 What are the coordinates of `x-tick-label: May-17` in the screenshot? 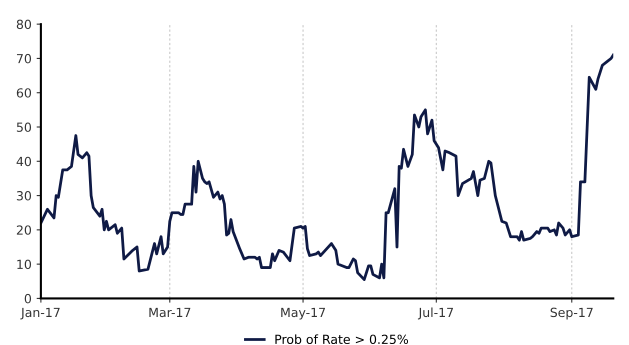 It's located at (303, 314).